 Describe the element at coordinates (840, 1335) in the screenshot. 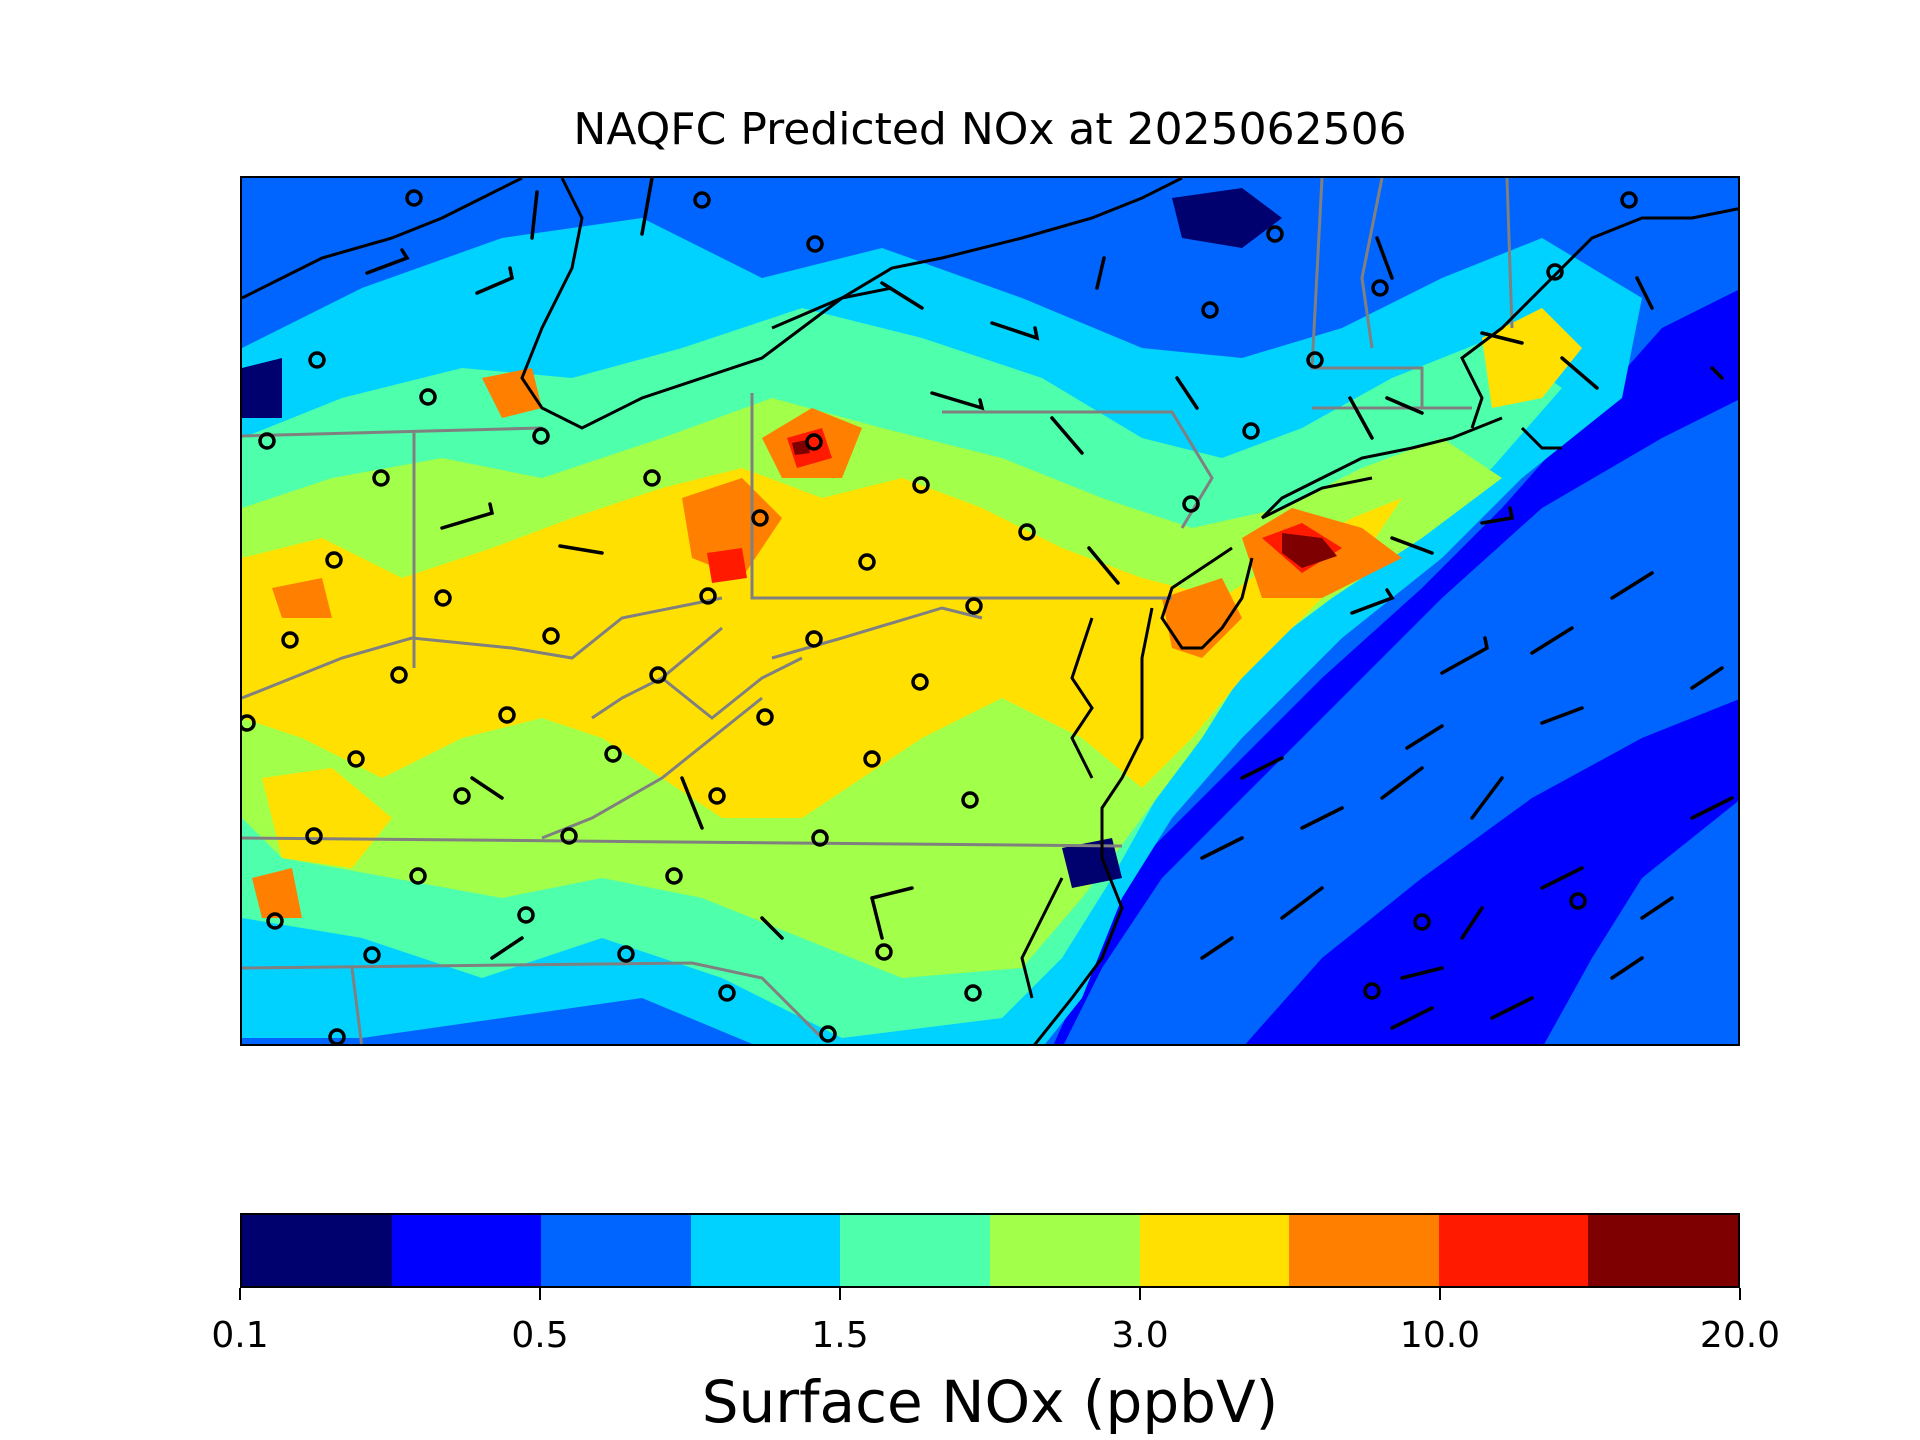

I see `colorbar-tick-label: 1.5` at that location.